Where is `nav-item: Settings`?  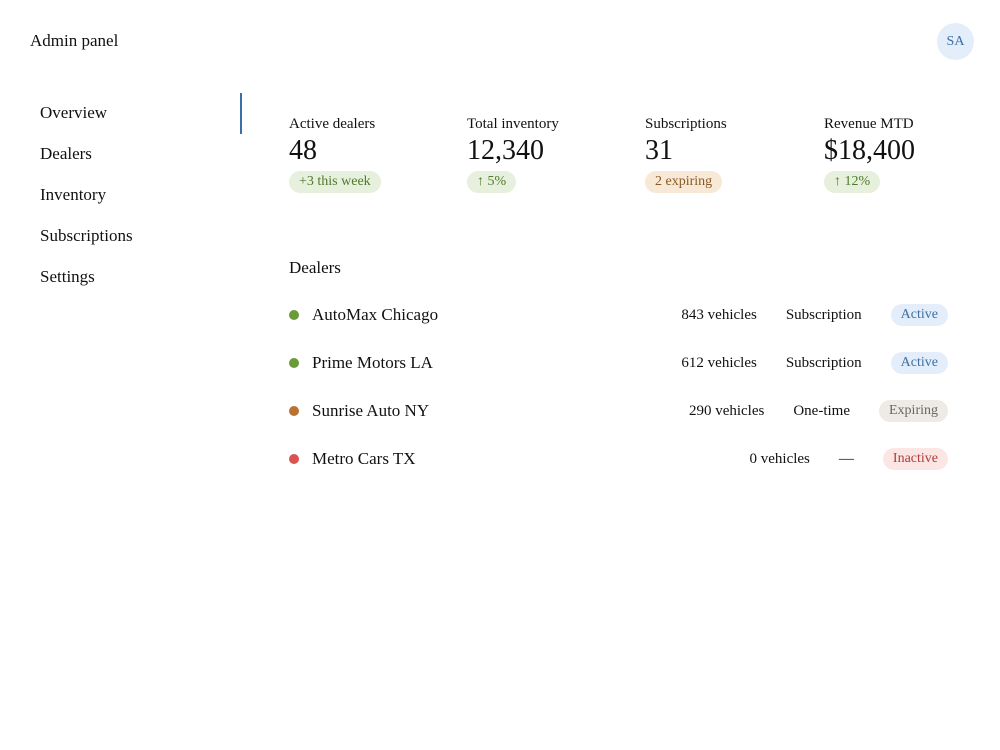 nav-item: Settings is located at coordinates (67, 276).